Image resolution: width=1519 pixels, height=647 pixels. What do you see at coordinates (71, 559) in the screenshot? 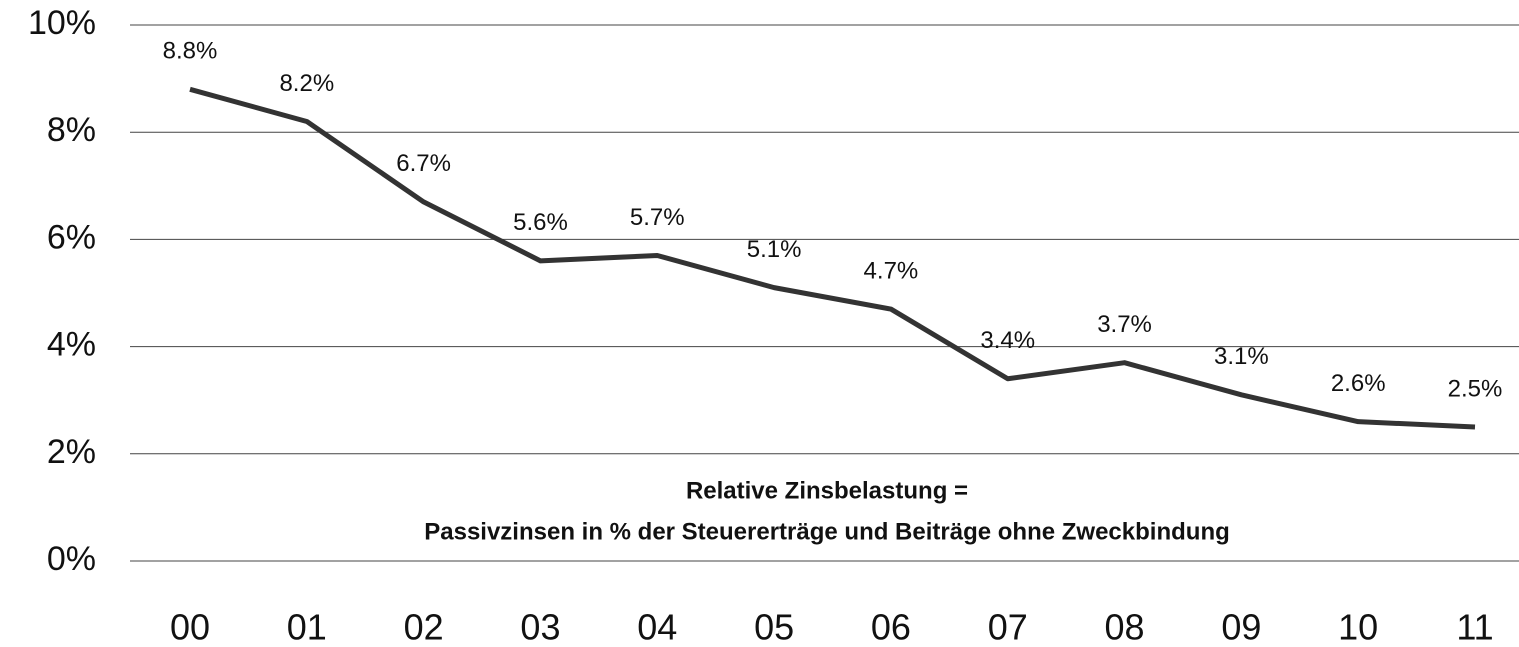
I see `y-tick-label: 0%` at bounding box center [71, 559].